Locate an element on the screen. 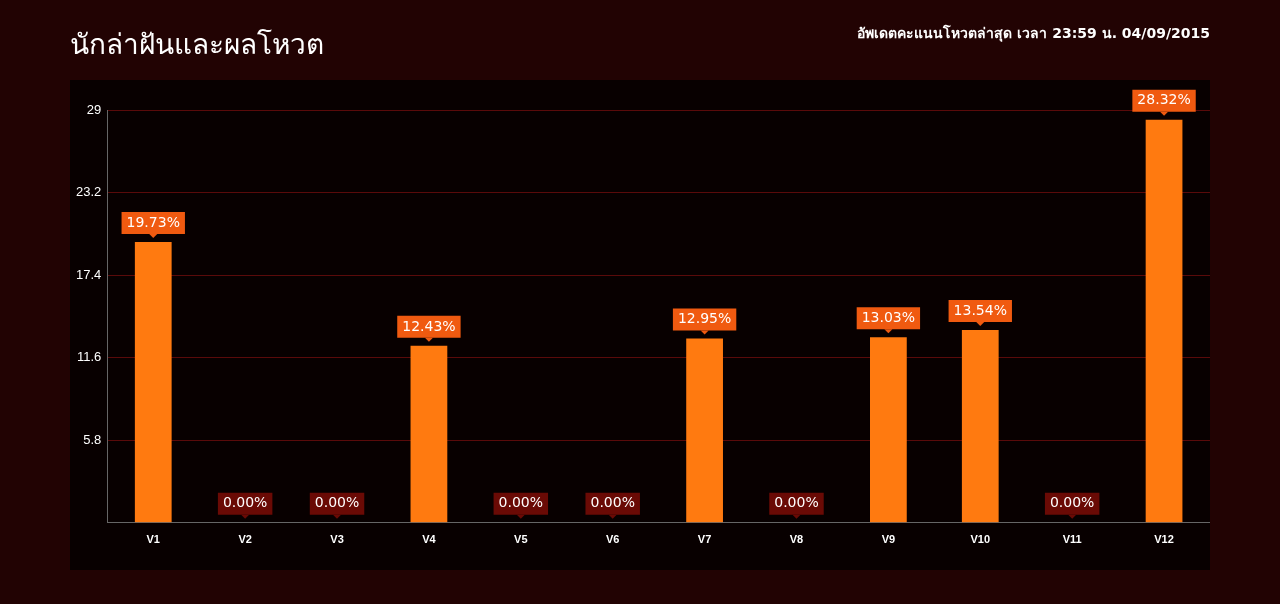 Image resolution: width=1280 pixels, height=604 pixels. x-tick-label: V2 is located at coordinates (245, 539).